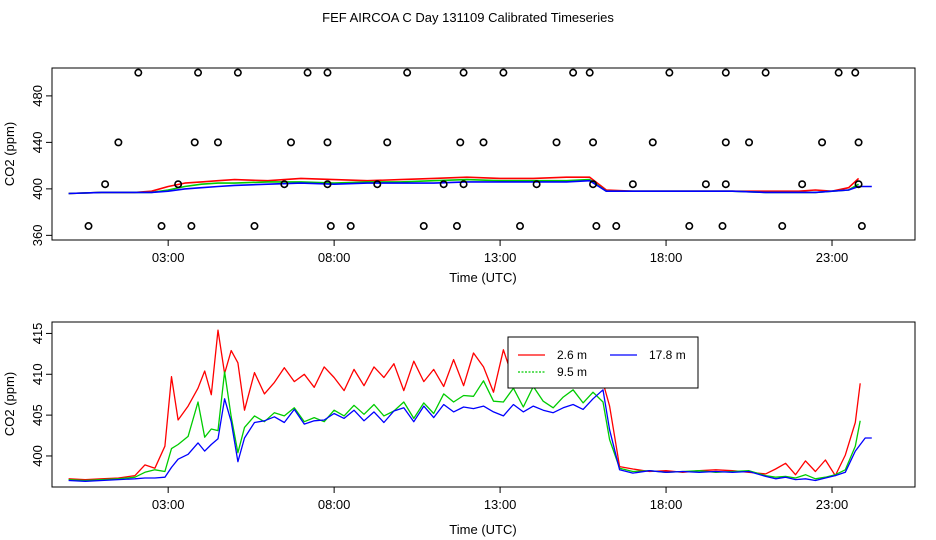  Describe the element at coordinates (37, 96) in the screenshot. I see `top-y-tick-label: 480` at that location.